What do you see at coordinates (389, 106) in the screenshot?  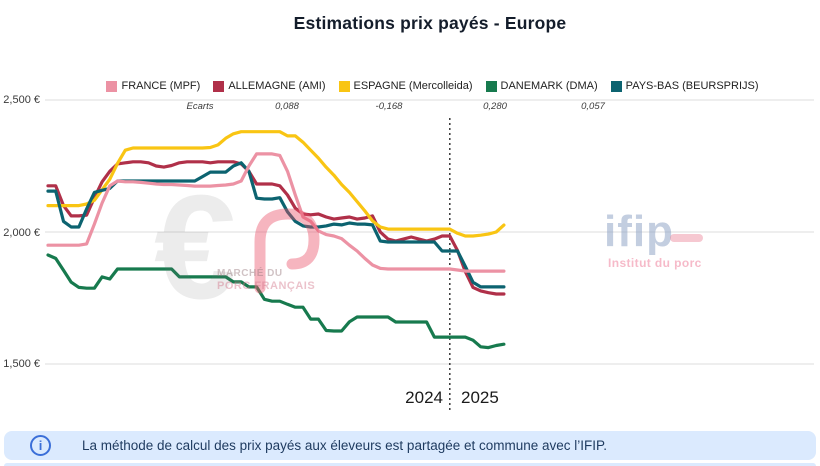 I see `ecart-espagne: -0,168` at bounding box center [389, 106].